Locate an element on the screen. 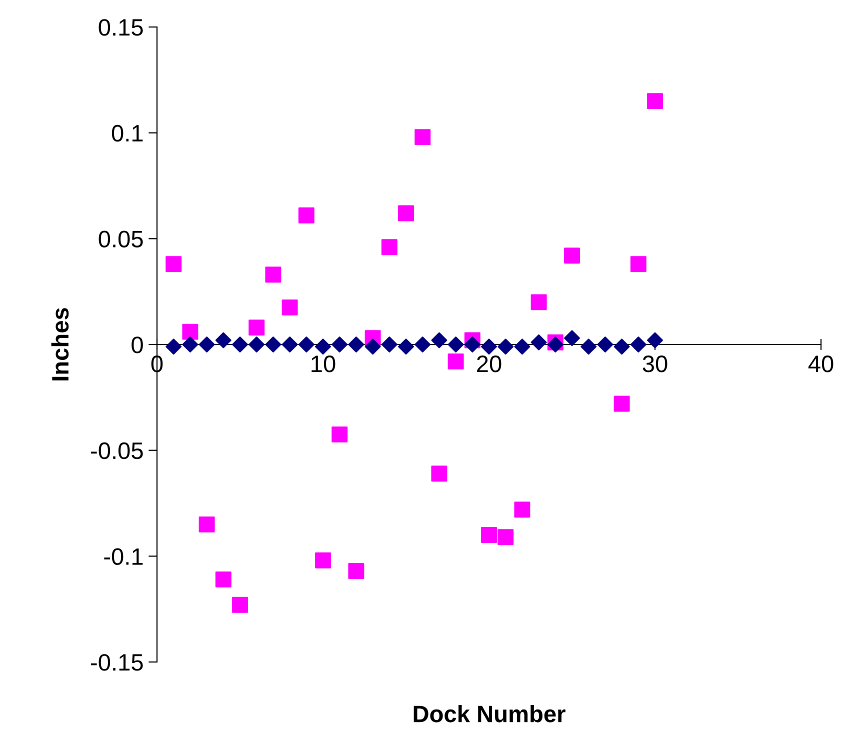 The height and width of the screenshot is (731, 842). x-tick-label: 40 is located at coordinates (821, 364).